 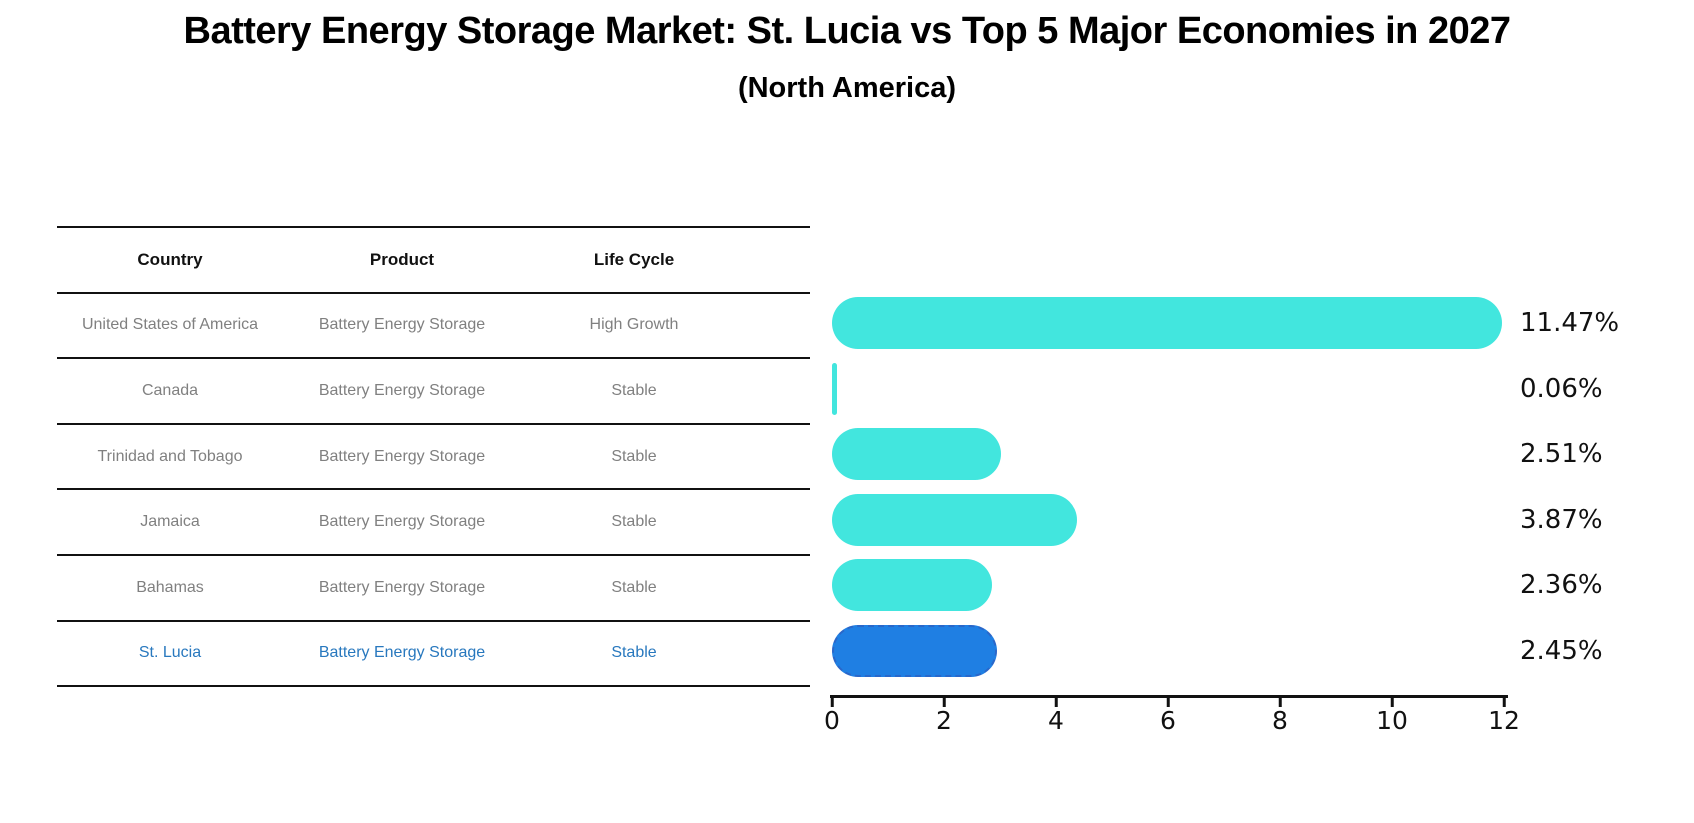 I want to click on table-row: Jamaica Battery Energy Storage Stable, so click(x=433, y=523).